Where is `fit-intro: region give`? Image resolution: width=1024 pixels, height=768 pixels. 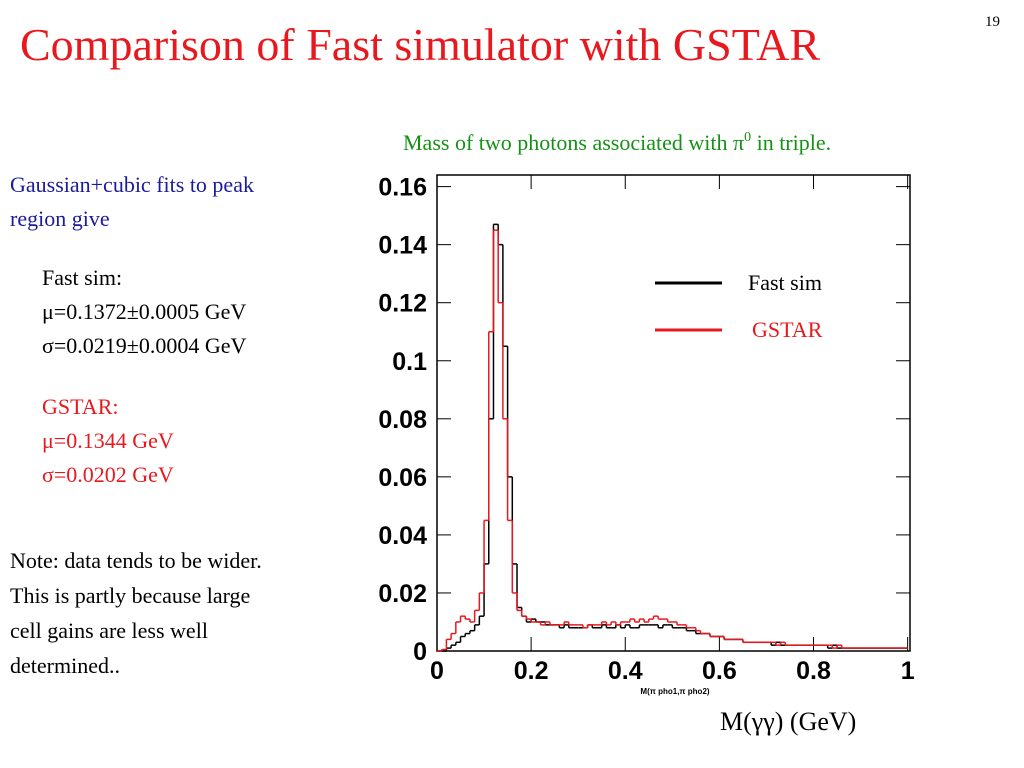
fit-intro: region give is located at coordinates (60, 218).